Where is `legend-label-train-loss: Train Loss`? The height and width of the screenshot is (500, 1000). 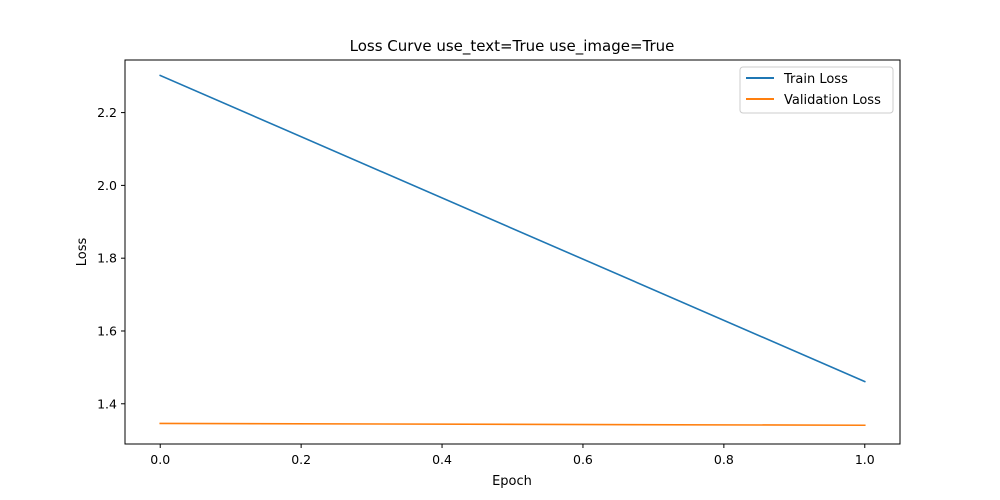
legend-label-train-loss: Train Loss is located at coordinates (815, 79).